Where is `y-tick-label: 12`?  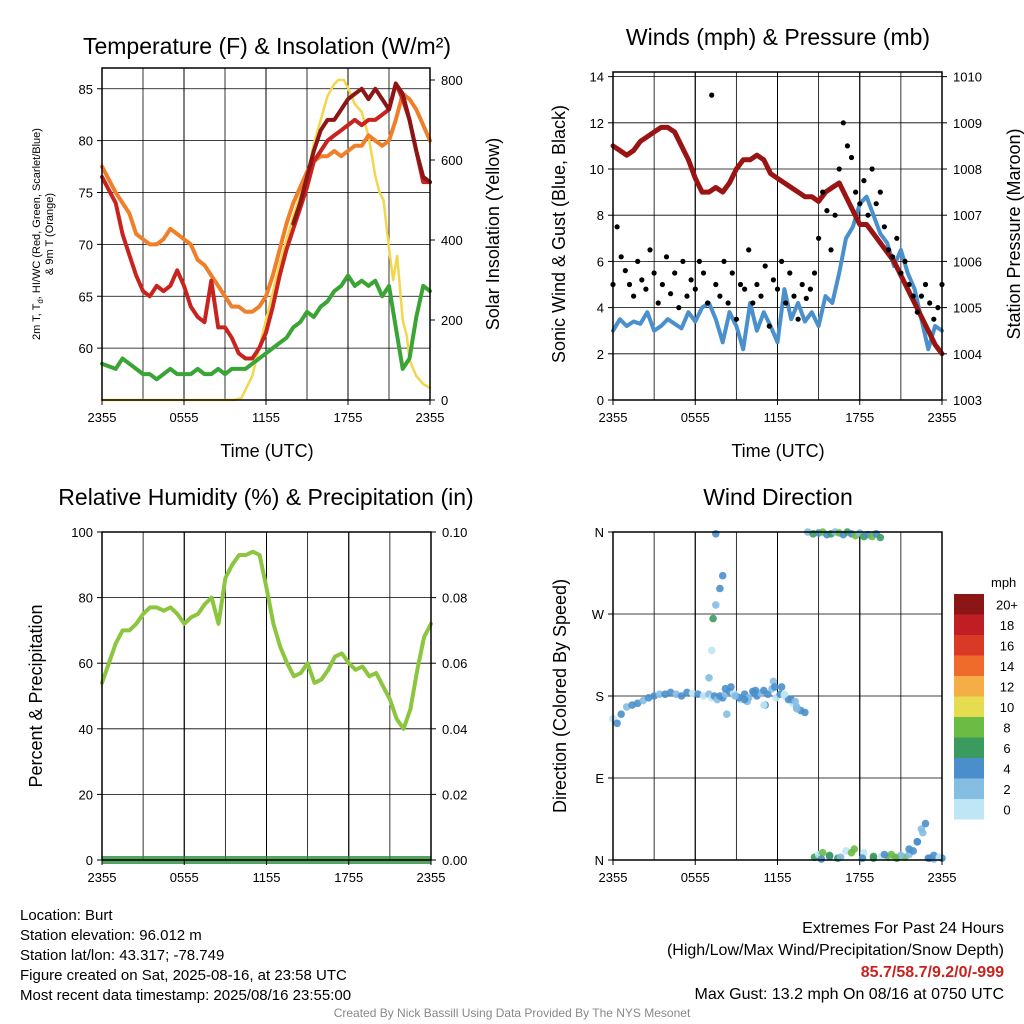
y-tick-label: 12 is located at coordinates (597, 123).